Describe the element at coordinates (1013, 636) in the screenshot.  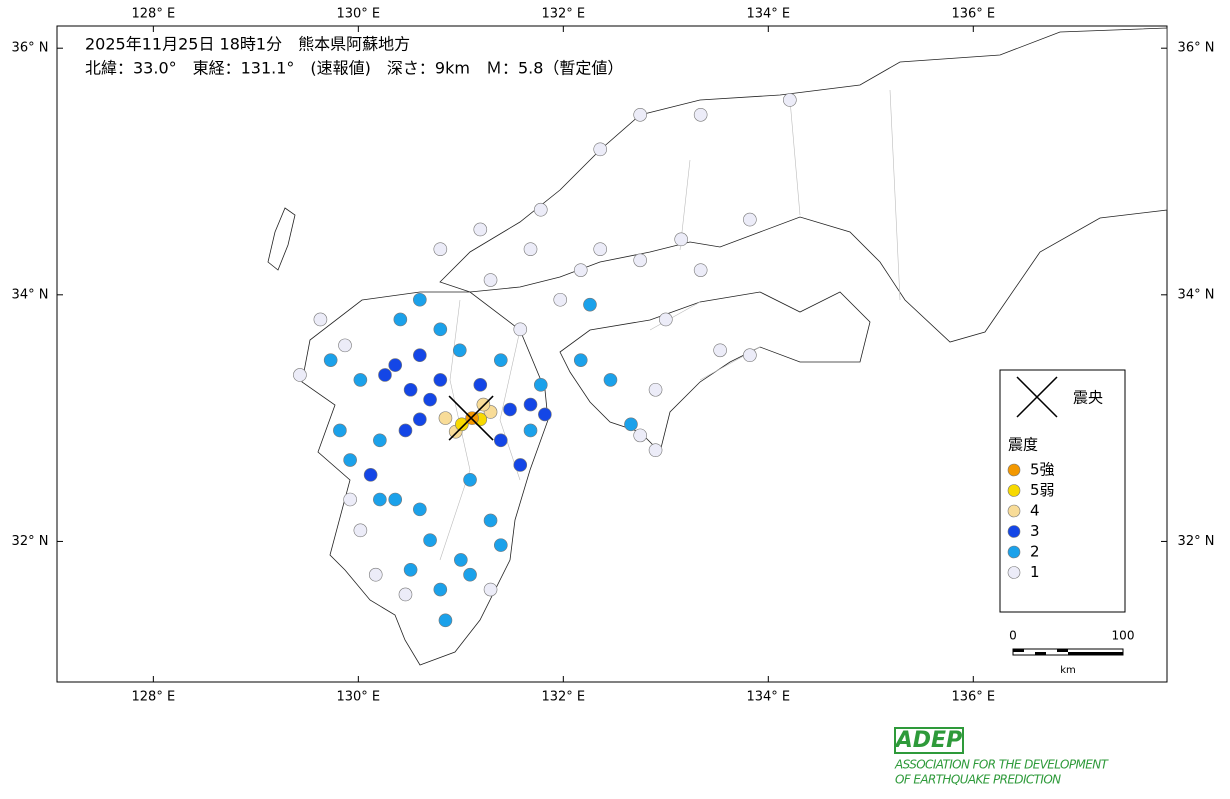
I see `scale-tick: 0` at that location.